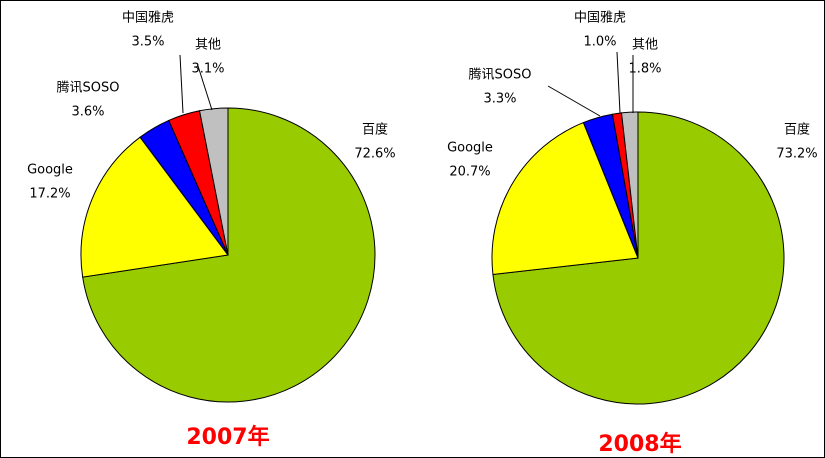 The image size is (825, 458). I want to click on slice-value: 3.5%, so click(147, 42).